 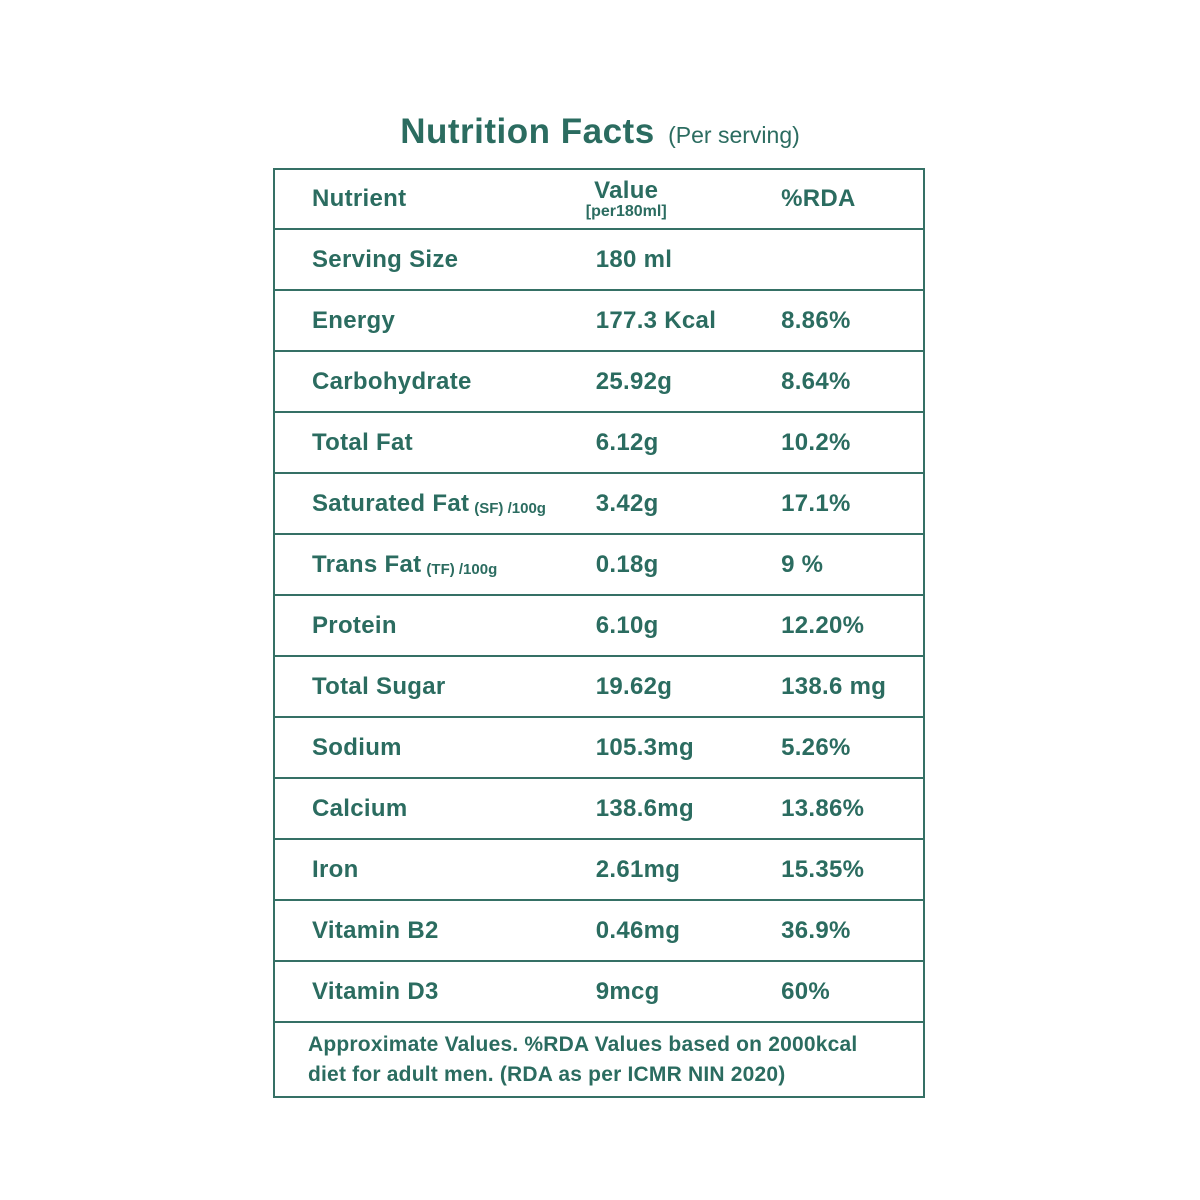 What do you see at coordinates (360, 808) in the screenshot?
I see `nutrient-name: Calcium` at bounding box center [360, 808].